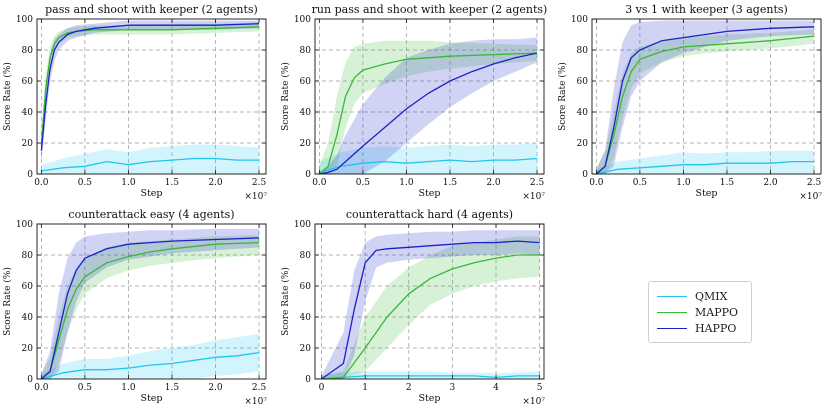 The height and width of the screenshot is (408, 830). What do you see at coordinates (540, 388) in the screenshot?
I see `x-tick-label: 5` at bounding box center [540, 388].